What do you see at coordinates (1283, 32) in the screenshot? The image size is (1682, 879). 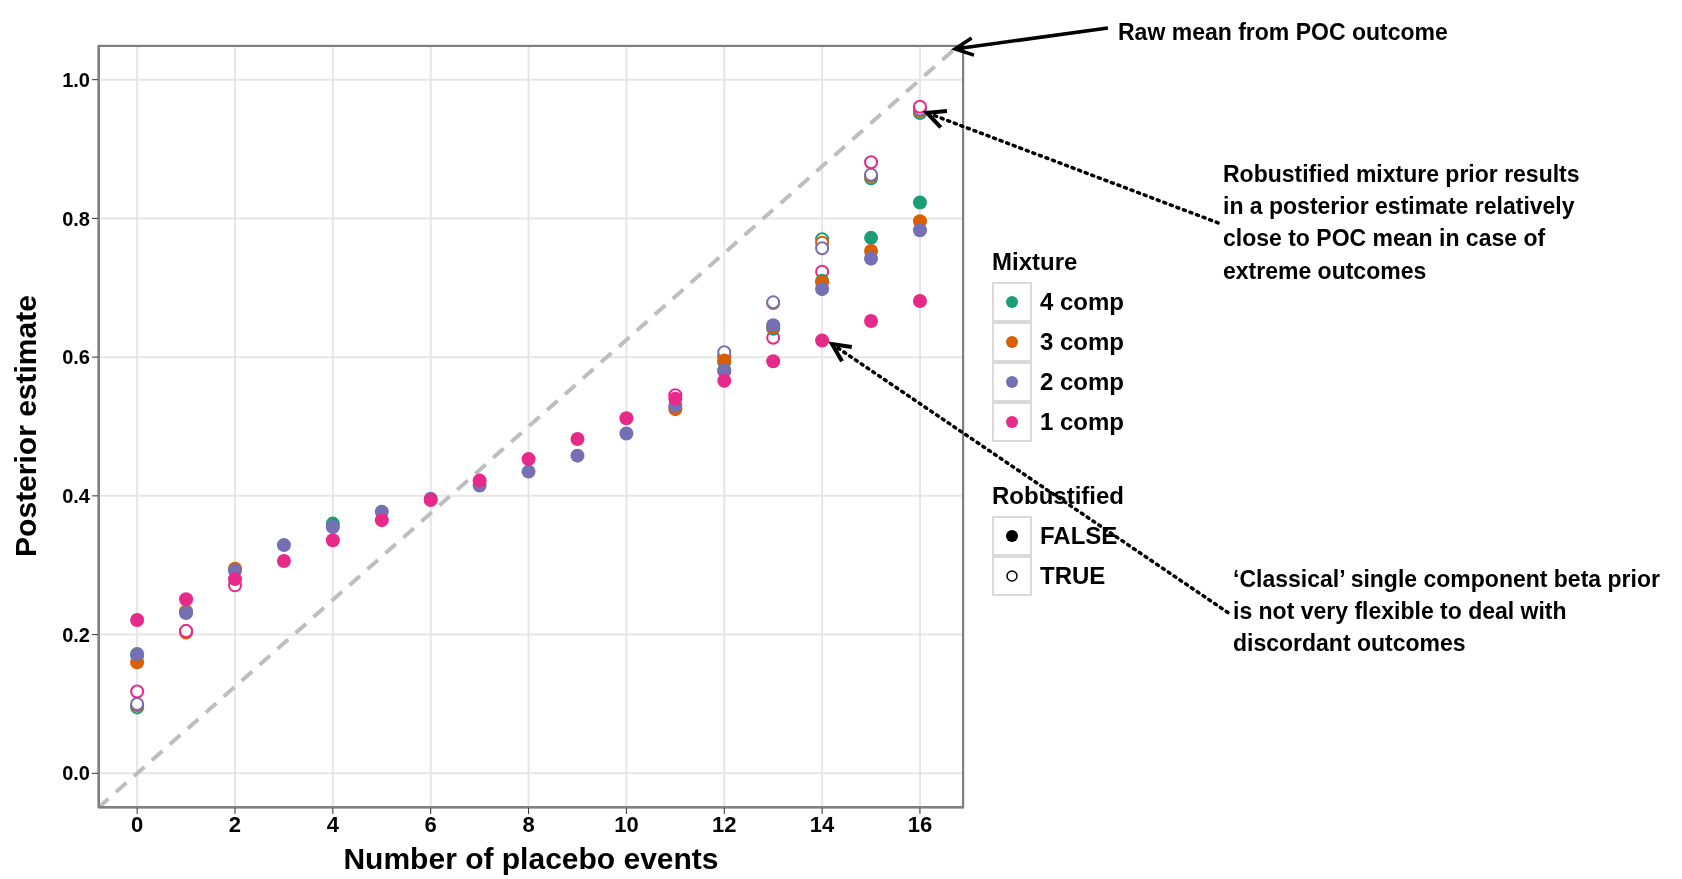 I see `annotation: Raw mean from POC outcome` at bounding box center [1283, 32].